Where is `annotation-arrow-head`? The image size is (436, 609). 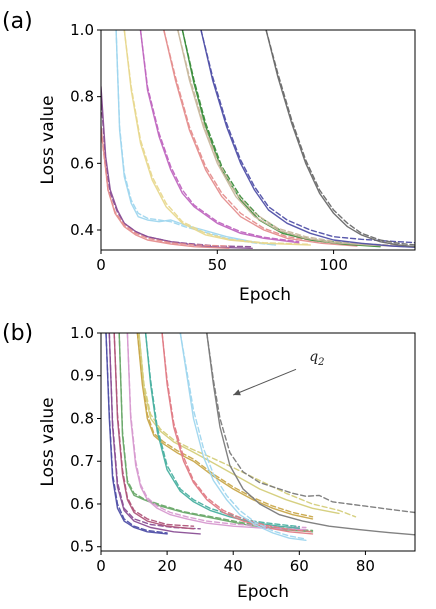
annotation-arrow-head is located at coordinates (237, 392).